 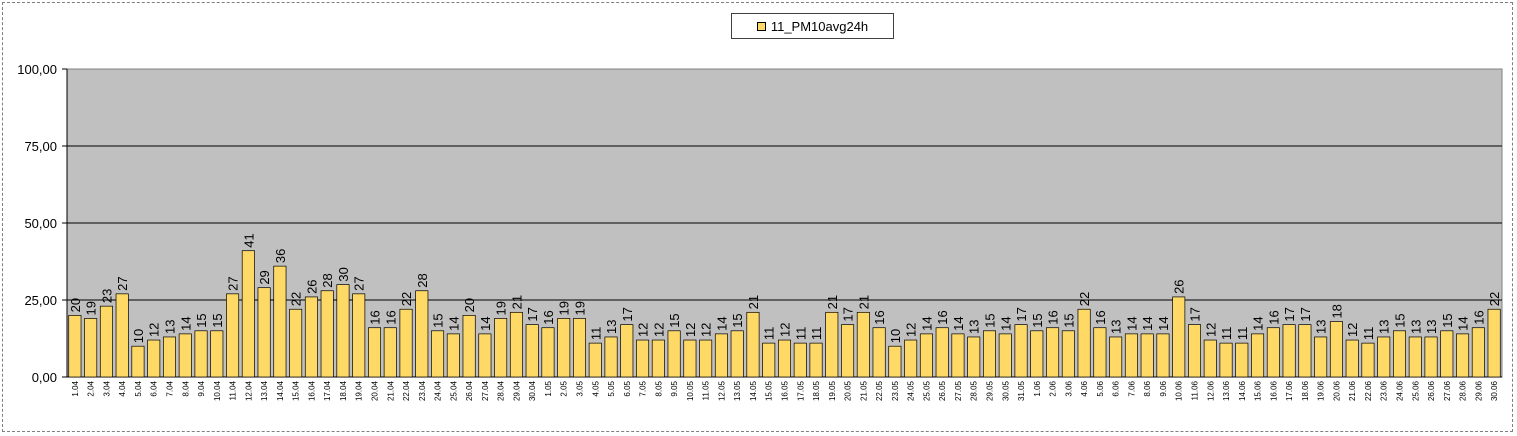 I want to click on data-label: 22, so click(x=406, y=299).